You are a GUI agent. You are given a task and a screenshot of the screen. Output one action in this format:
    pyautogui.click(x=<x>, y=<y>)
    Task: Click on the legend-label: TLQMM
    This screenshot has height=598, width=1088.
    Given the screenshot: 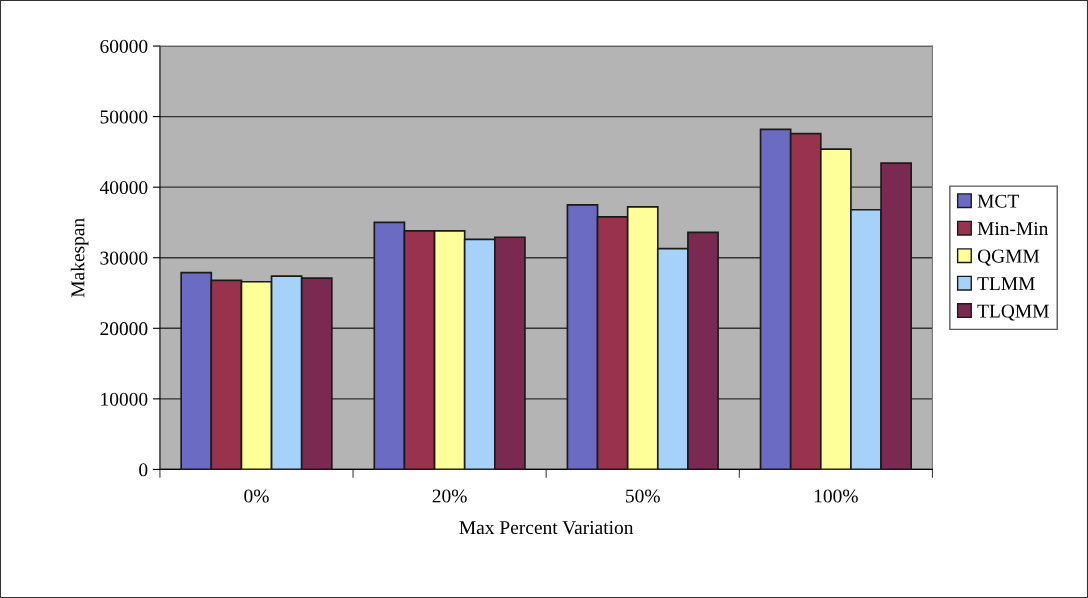 What is the action you would take?
    pyautogui.click(x=1013, y=312)
    